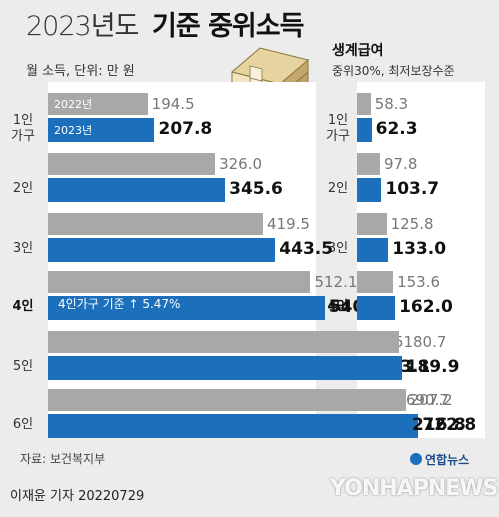 This screenshot has width=499, height=517. Describe the element at coordinates (73, 130) in the screenshot. I see `legend-2023: 2023년` at that location.